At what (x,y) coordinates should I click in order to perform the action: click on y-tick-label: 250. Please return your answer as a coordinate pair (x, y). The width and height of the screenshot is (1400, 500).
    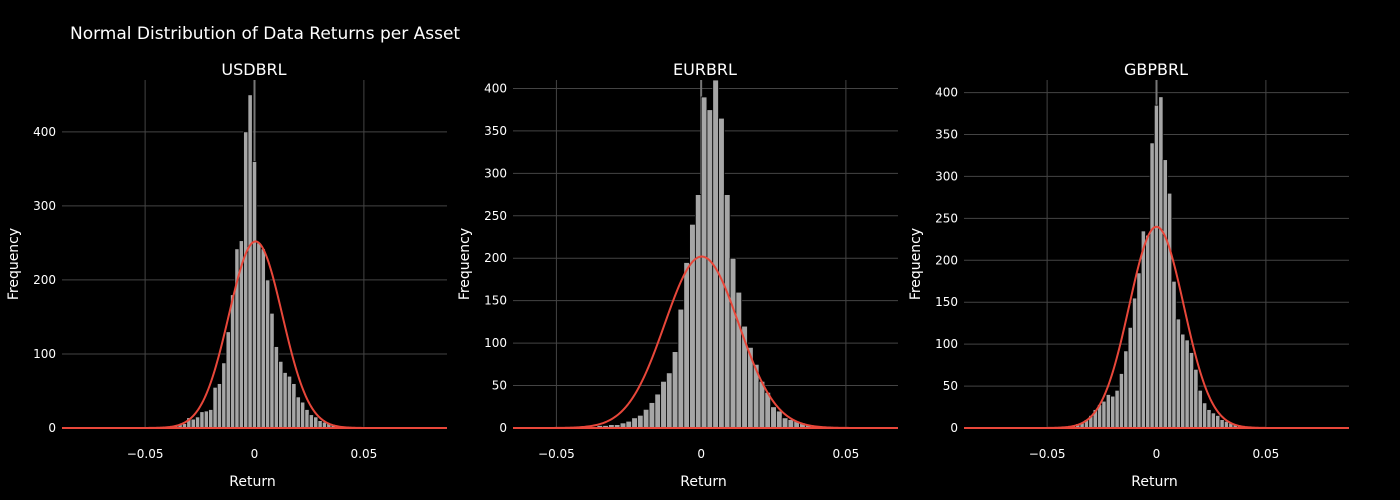
    Looking at the image, I should click on (946, 218).